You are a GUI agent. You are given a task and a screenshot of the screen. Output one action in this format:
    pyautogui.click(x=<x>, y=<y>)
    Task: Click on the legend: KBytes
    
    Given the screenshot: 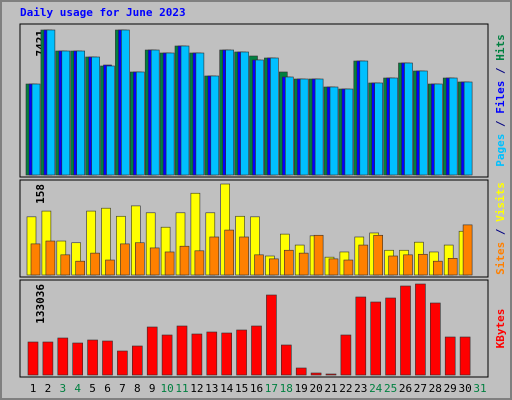 What is the action you would take?
    pyautogui.click(x=500, y=329)
    